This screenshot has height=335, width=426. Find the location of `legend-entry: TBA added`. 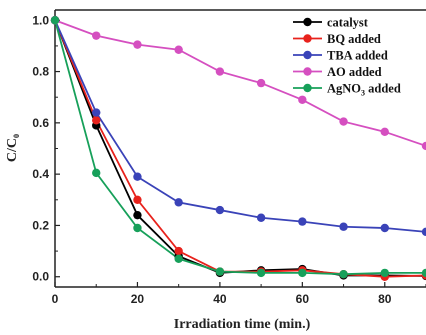

legend-entry: TBA added is located at coordinates (357, 56).